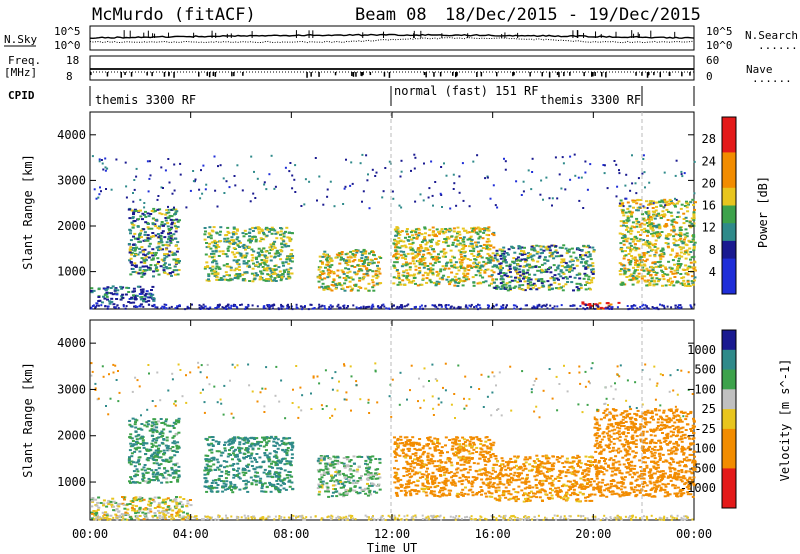 The width and height of the screenshot is (800, 554). I want to click on colorbar-tick: 20, so click(709, 183).